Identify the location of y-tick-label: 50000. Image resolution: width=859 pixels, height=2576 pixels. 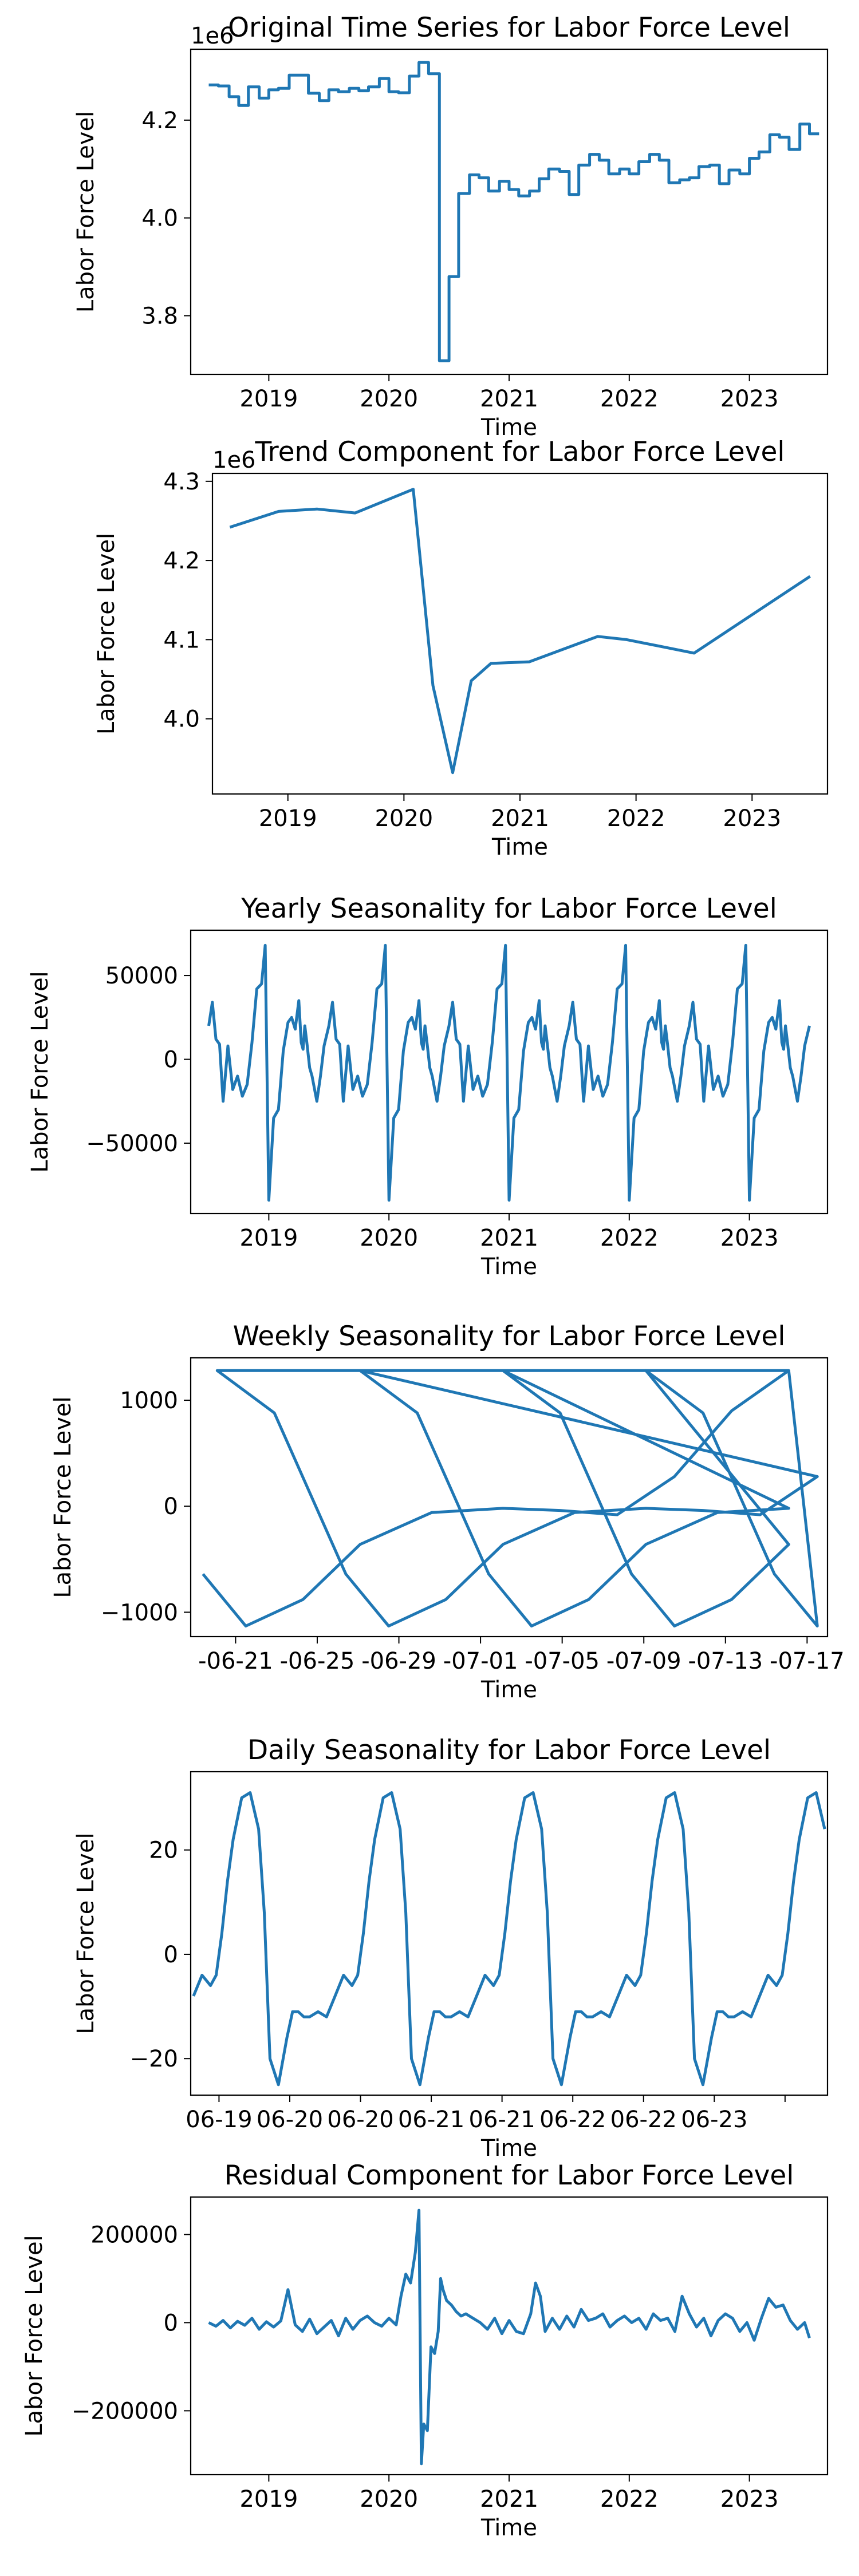
(141, 976).